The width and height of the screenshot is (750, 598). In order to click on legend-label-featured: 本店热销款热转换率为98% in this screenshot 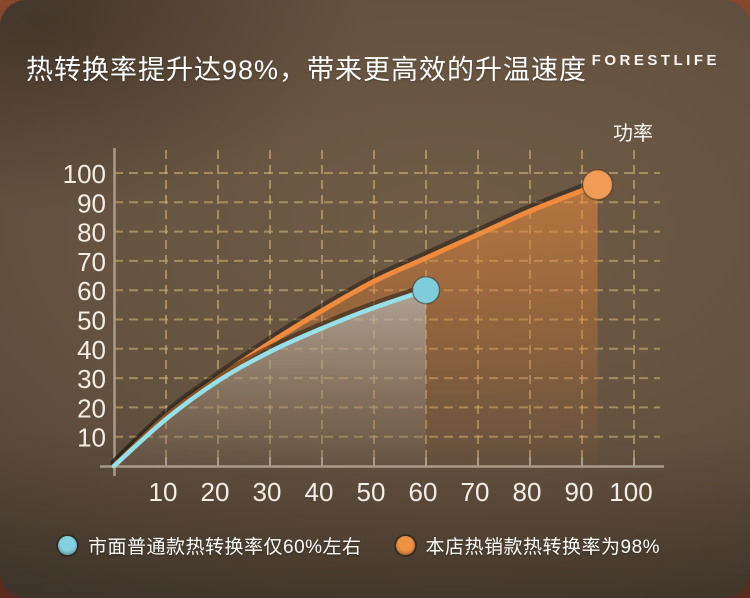, I will do `click(543, 547)`.